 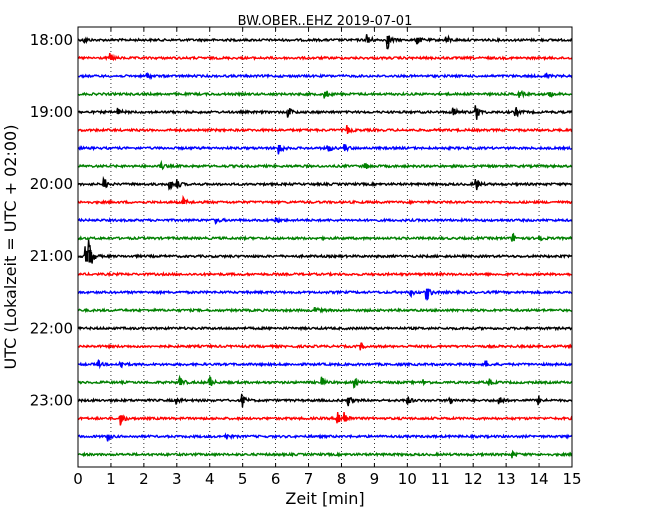 I want to click on x-tick-label: 11, so click(x=440, y=479).